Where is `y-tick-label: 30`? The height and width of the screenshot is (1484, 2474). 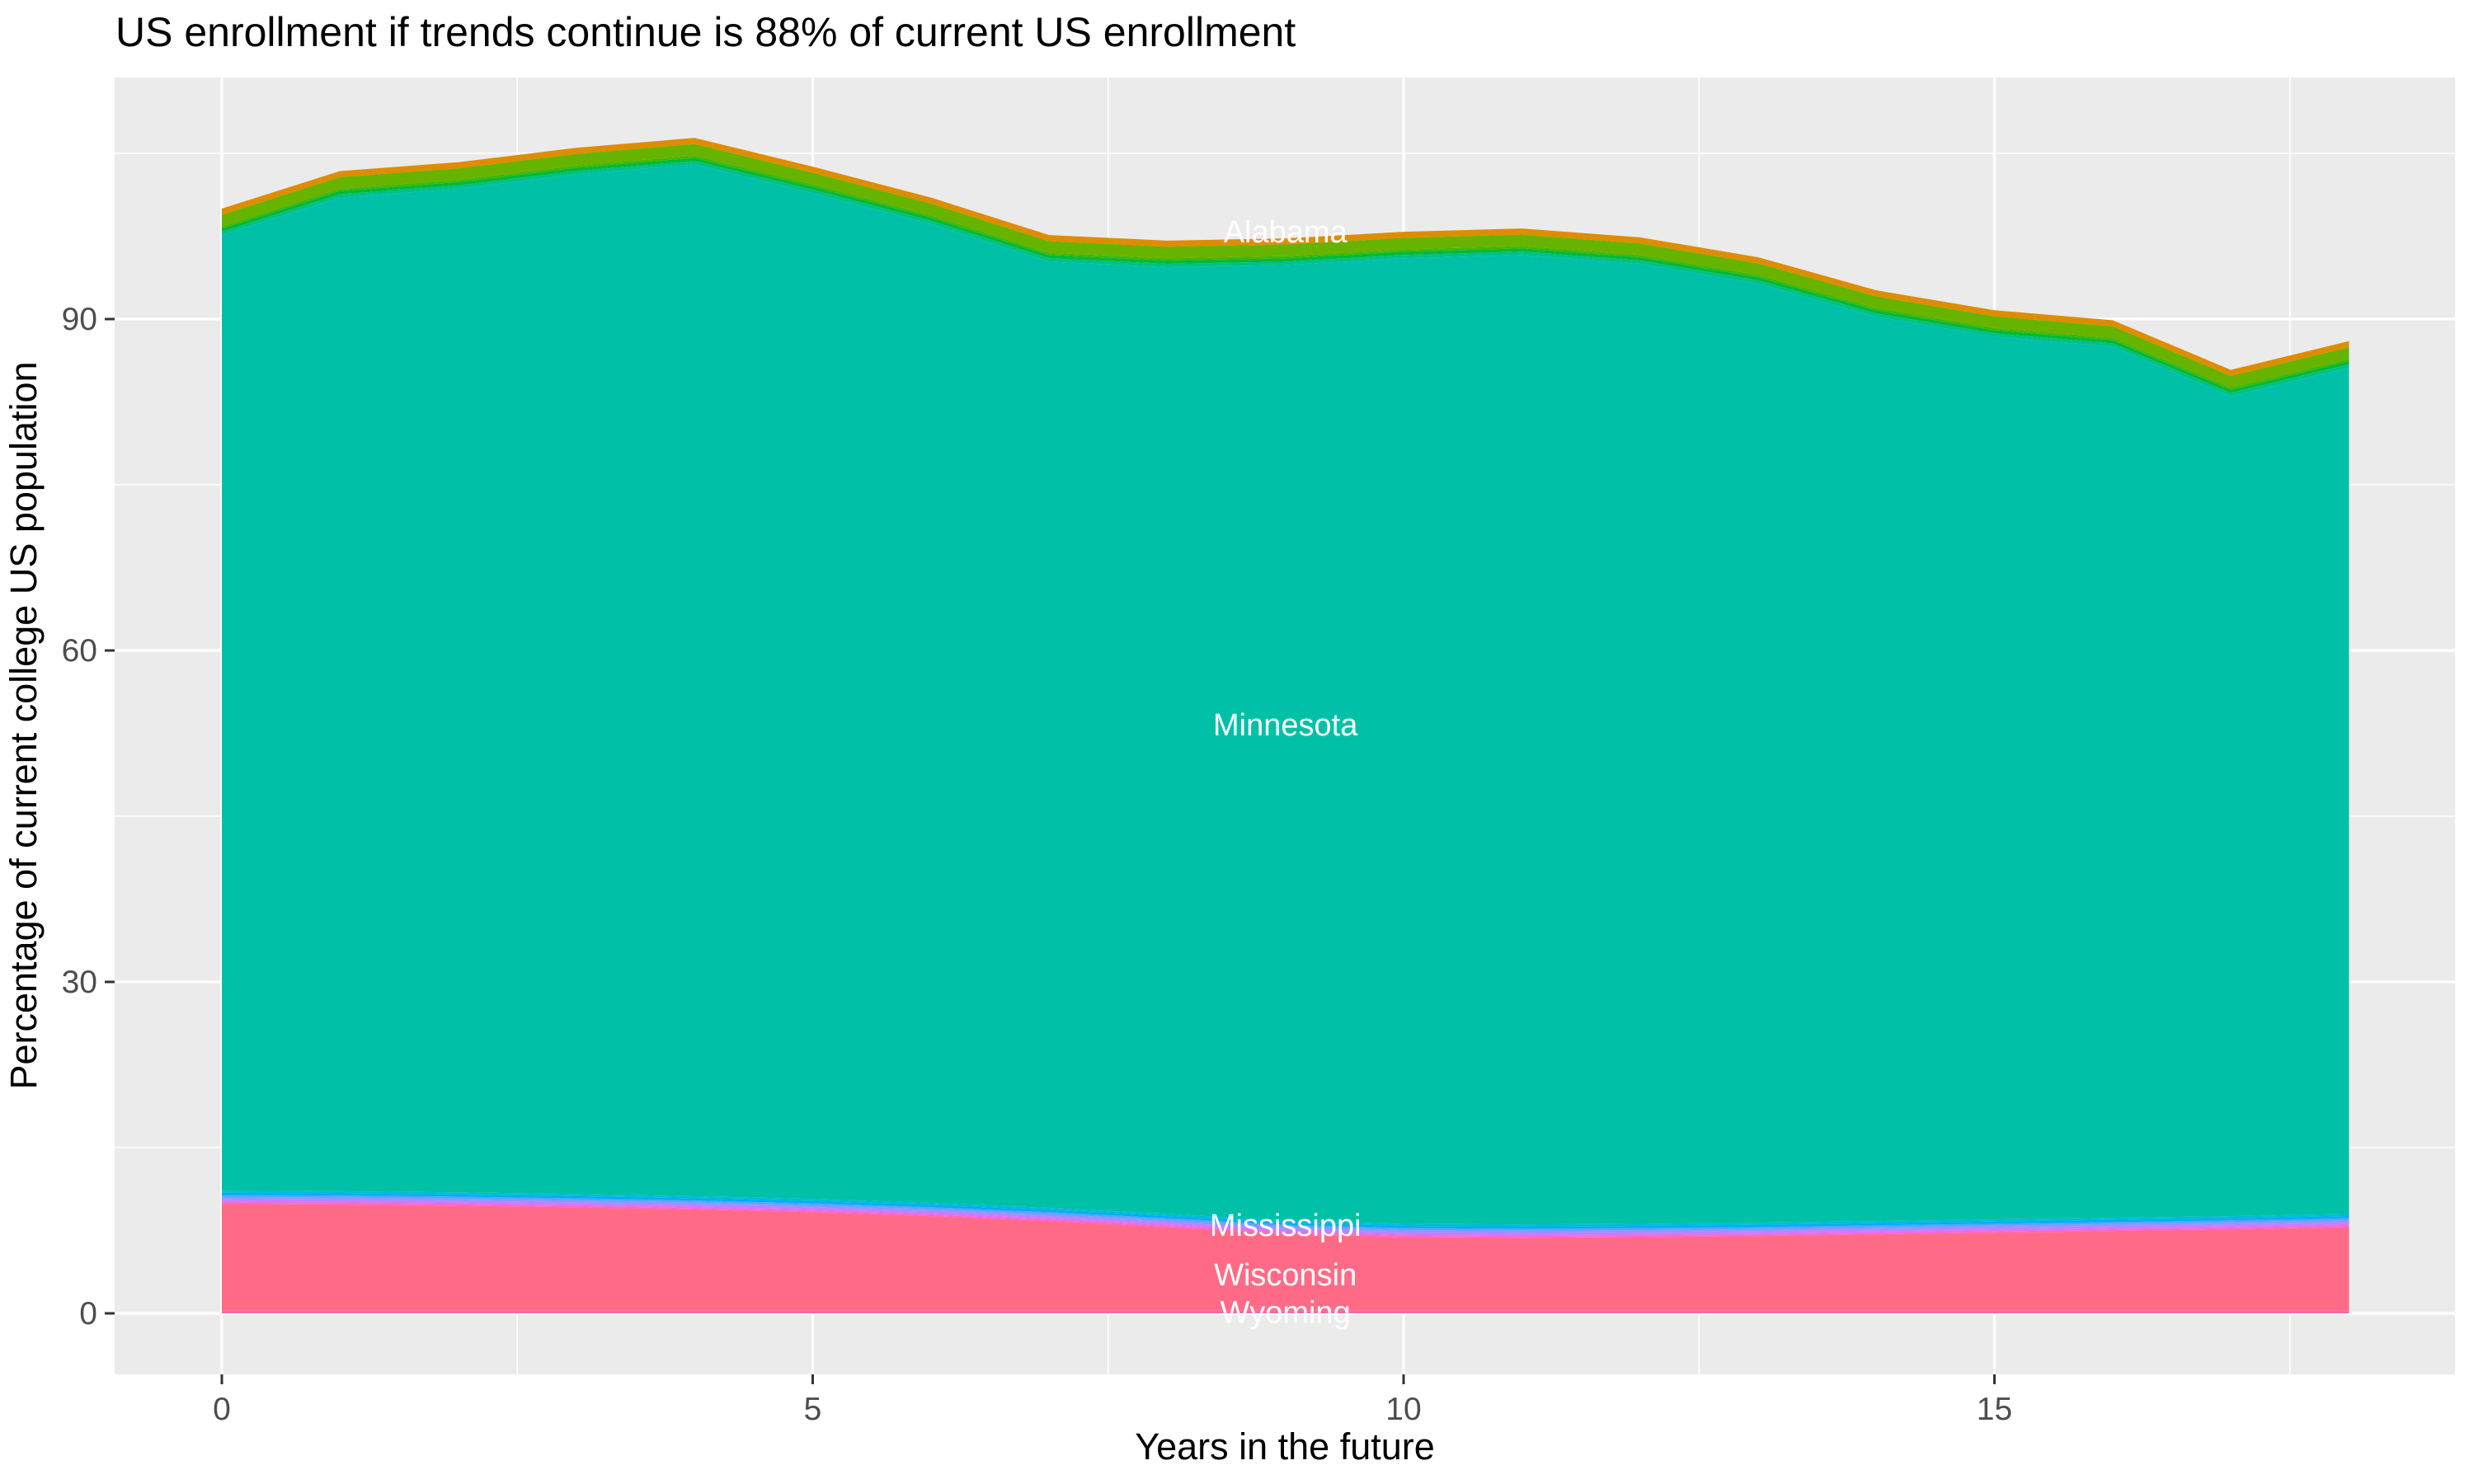
y-tick-label: 30 is located at coordinates (79, 983).